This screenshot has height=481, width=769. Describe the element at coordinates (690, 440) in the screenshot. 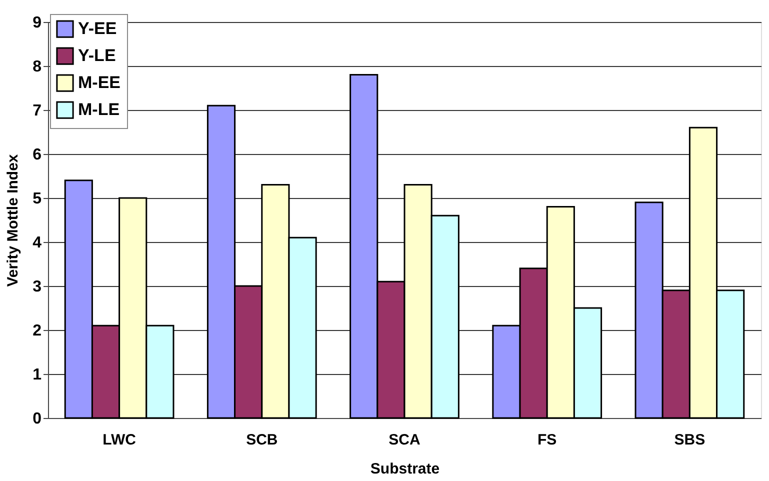

I see `x-tick-label: SBS` at that location.